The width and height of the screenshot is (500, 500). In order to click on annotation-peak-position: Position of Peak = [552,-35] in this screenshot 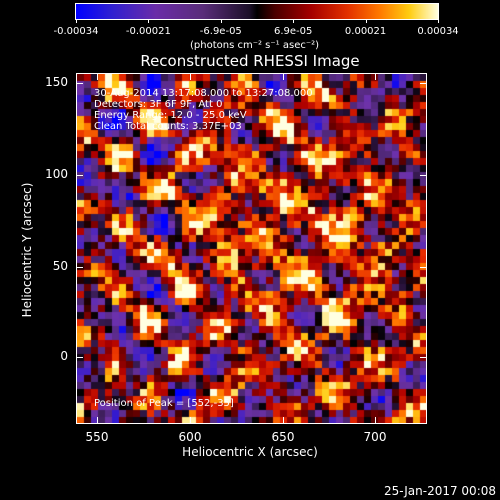, I will do `click(164, 403)`.